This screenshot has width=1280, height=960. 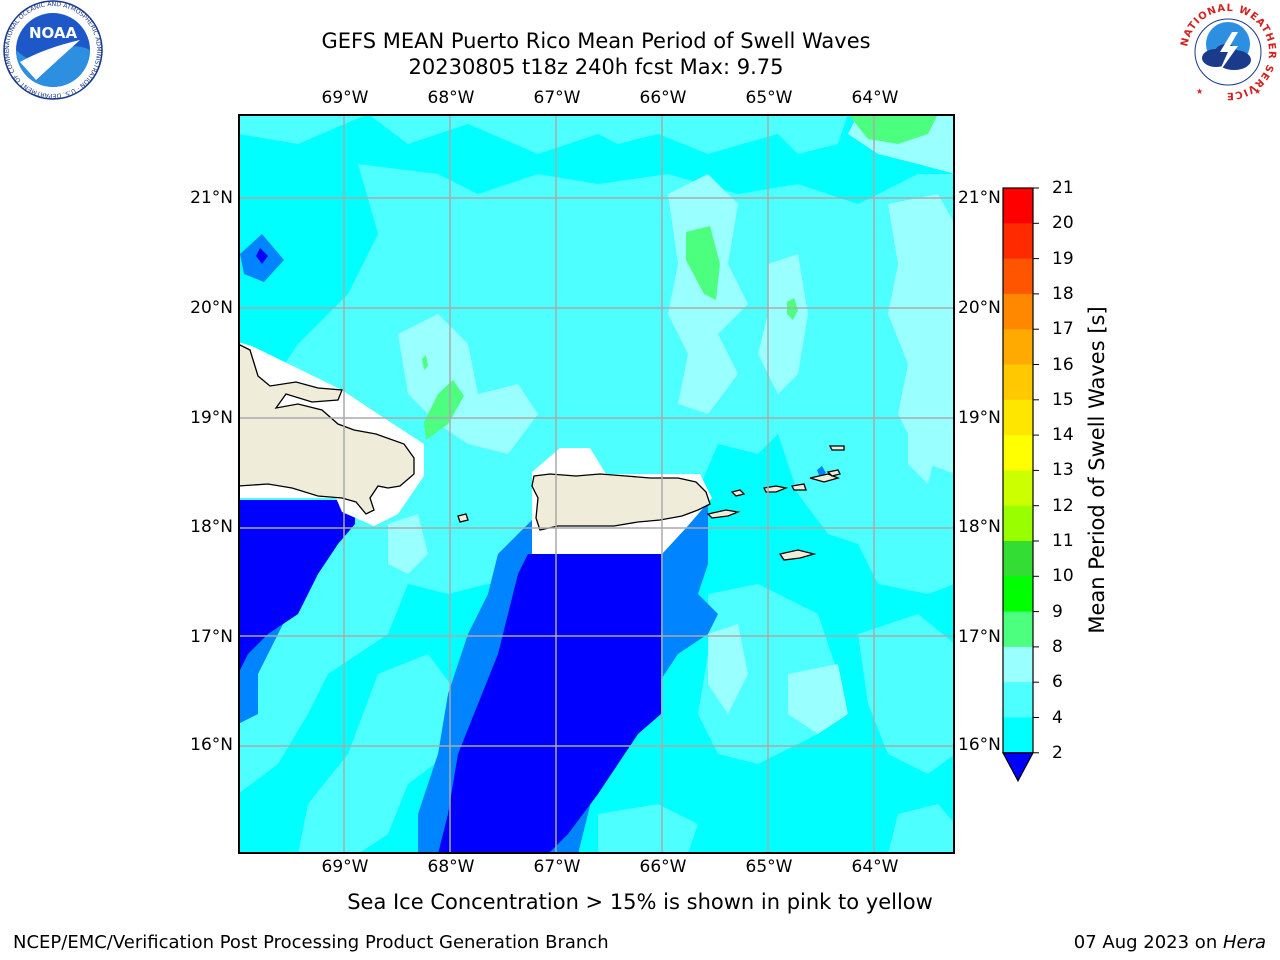 What do you see at coordinates (541, 452) in the screenshot?
I see `land` at bounding box center [541, 452].